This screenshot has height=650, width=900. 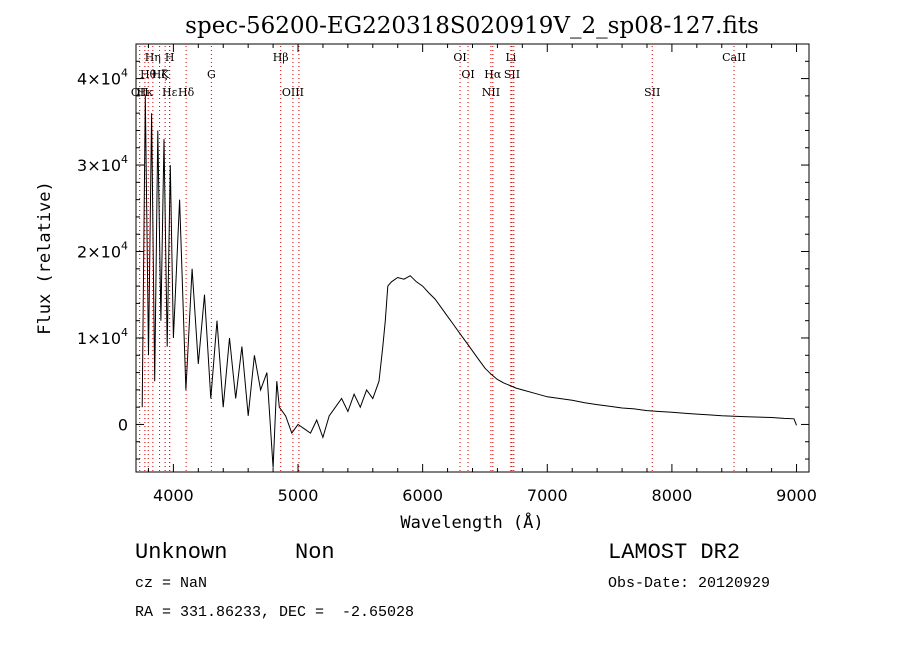 I want to click on x-tick-label: 8000, so click(x=672, y=495).